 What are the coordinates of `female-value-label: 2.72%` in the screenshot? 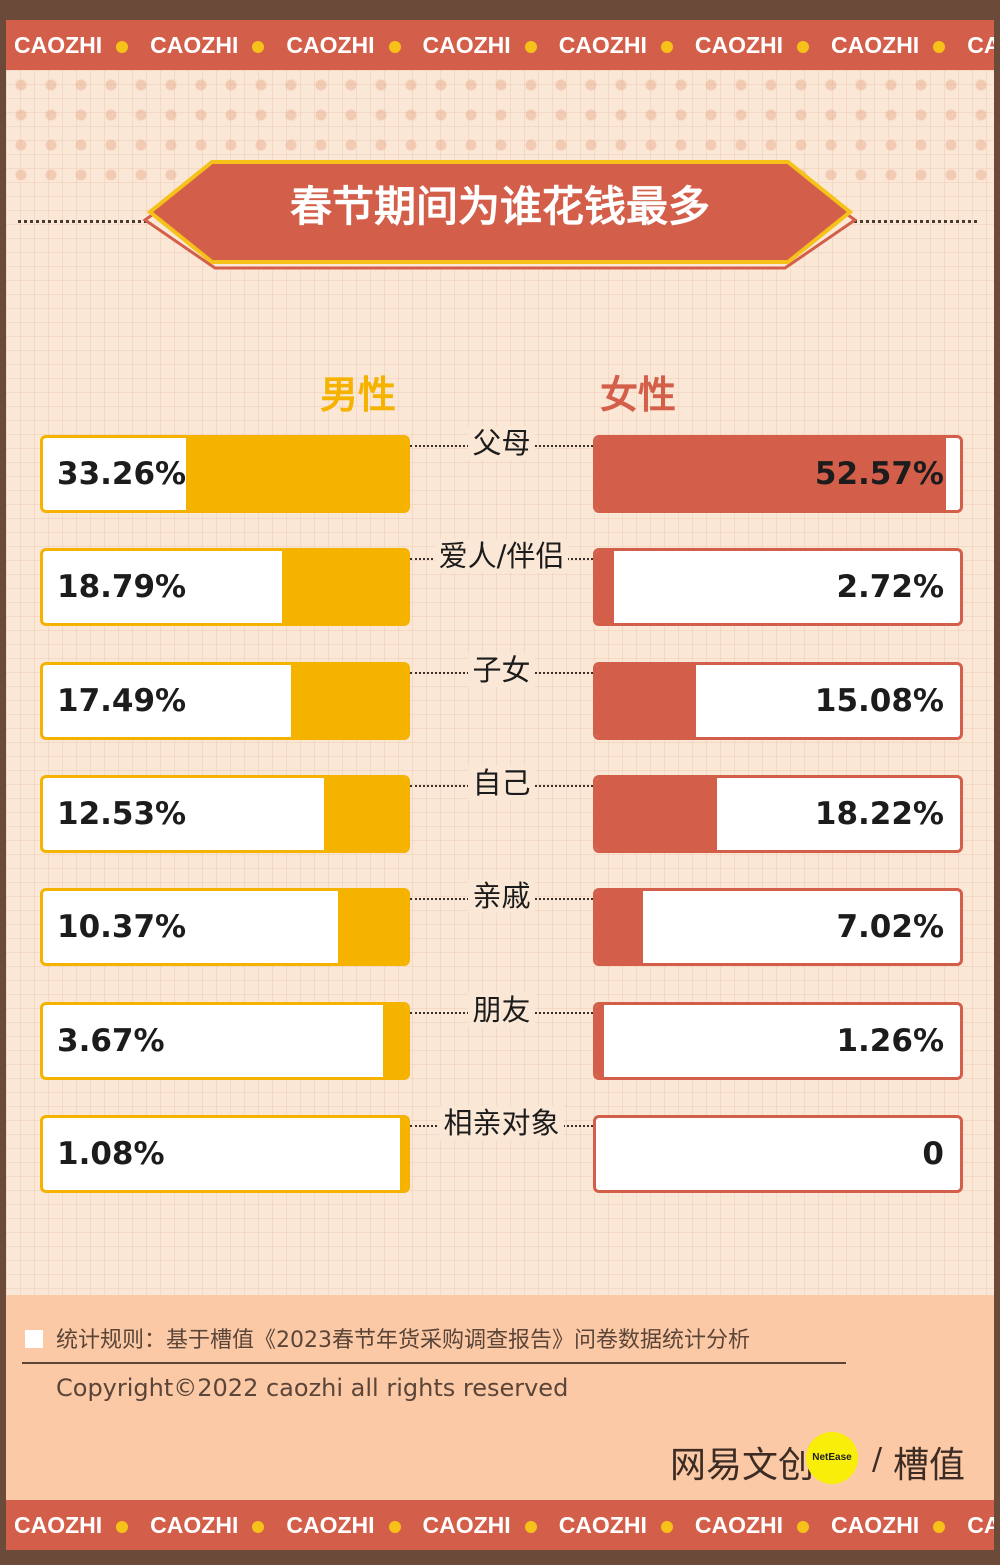 It's located at (890, 587).